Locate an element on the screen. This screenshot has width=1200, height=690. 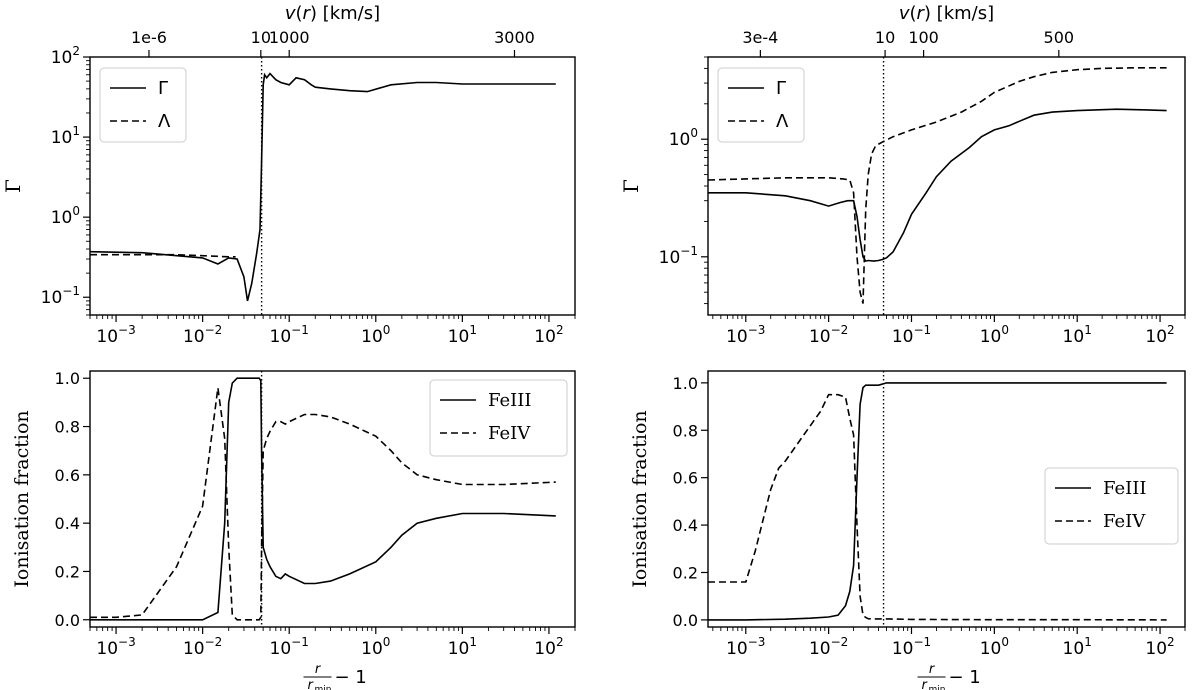
top-tick-label: 1e-6 is located at coordinates (149, 37).